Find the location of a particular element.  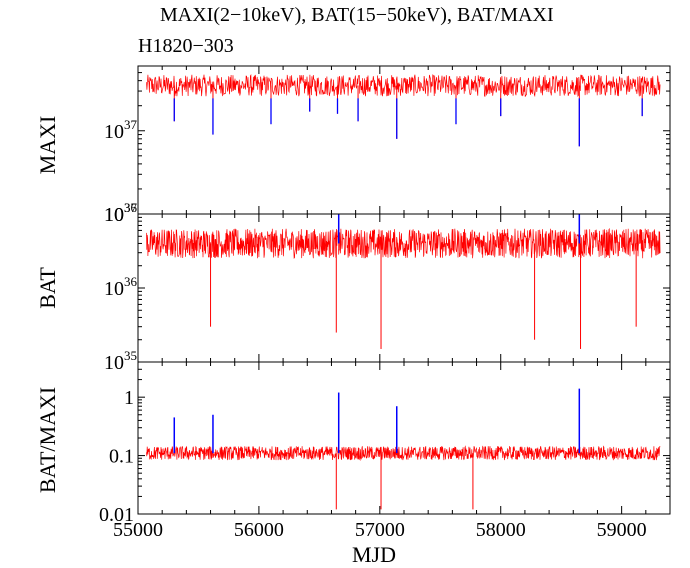

xtick-label-2: 57000 is located at coordinates (380, 530).